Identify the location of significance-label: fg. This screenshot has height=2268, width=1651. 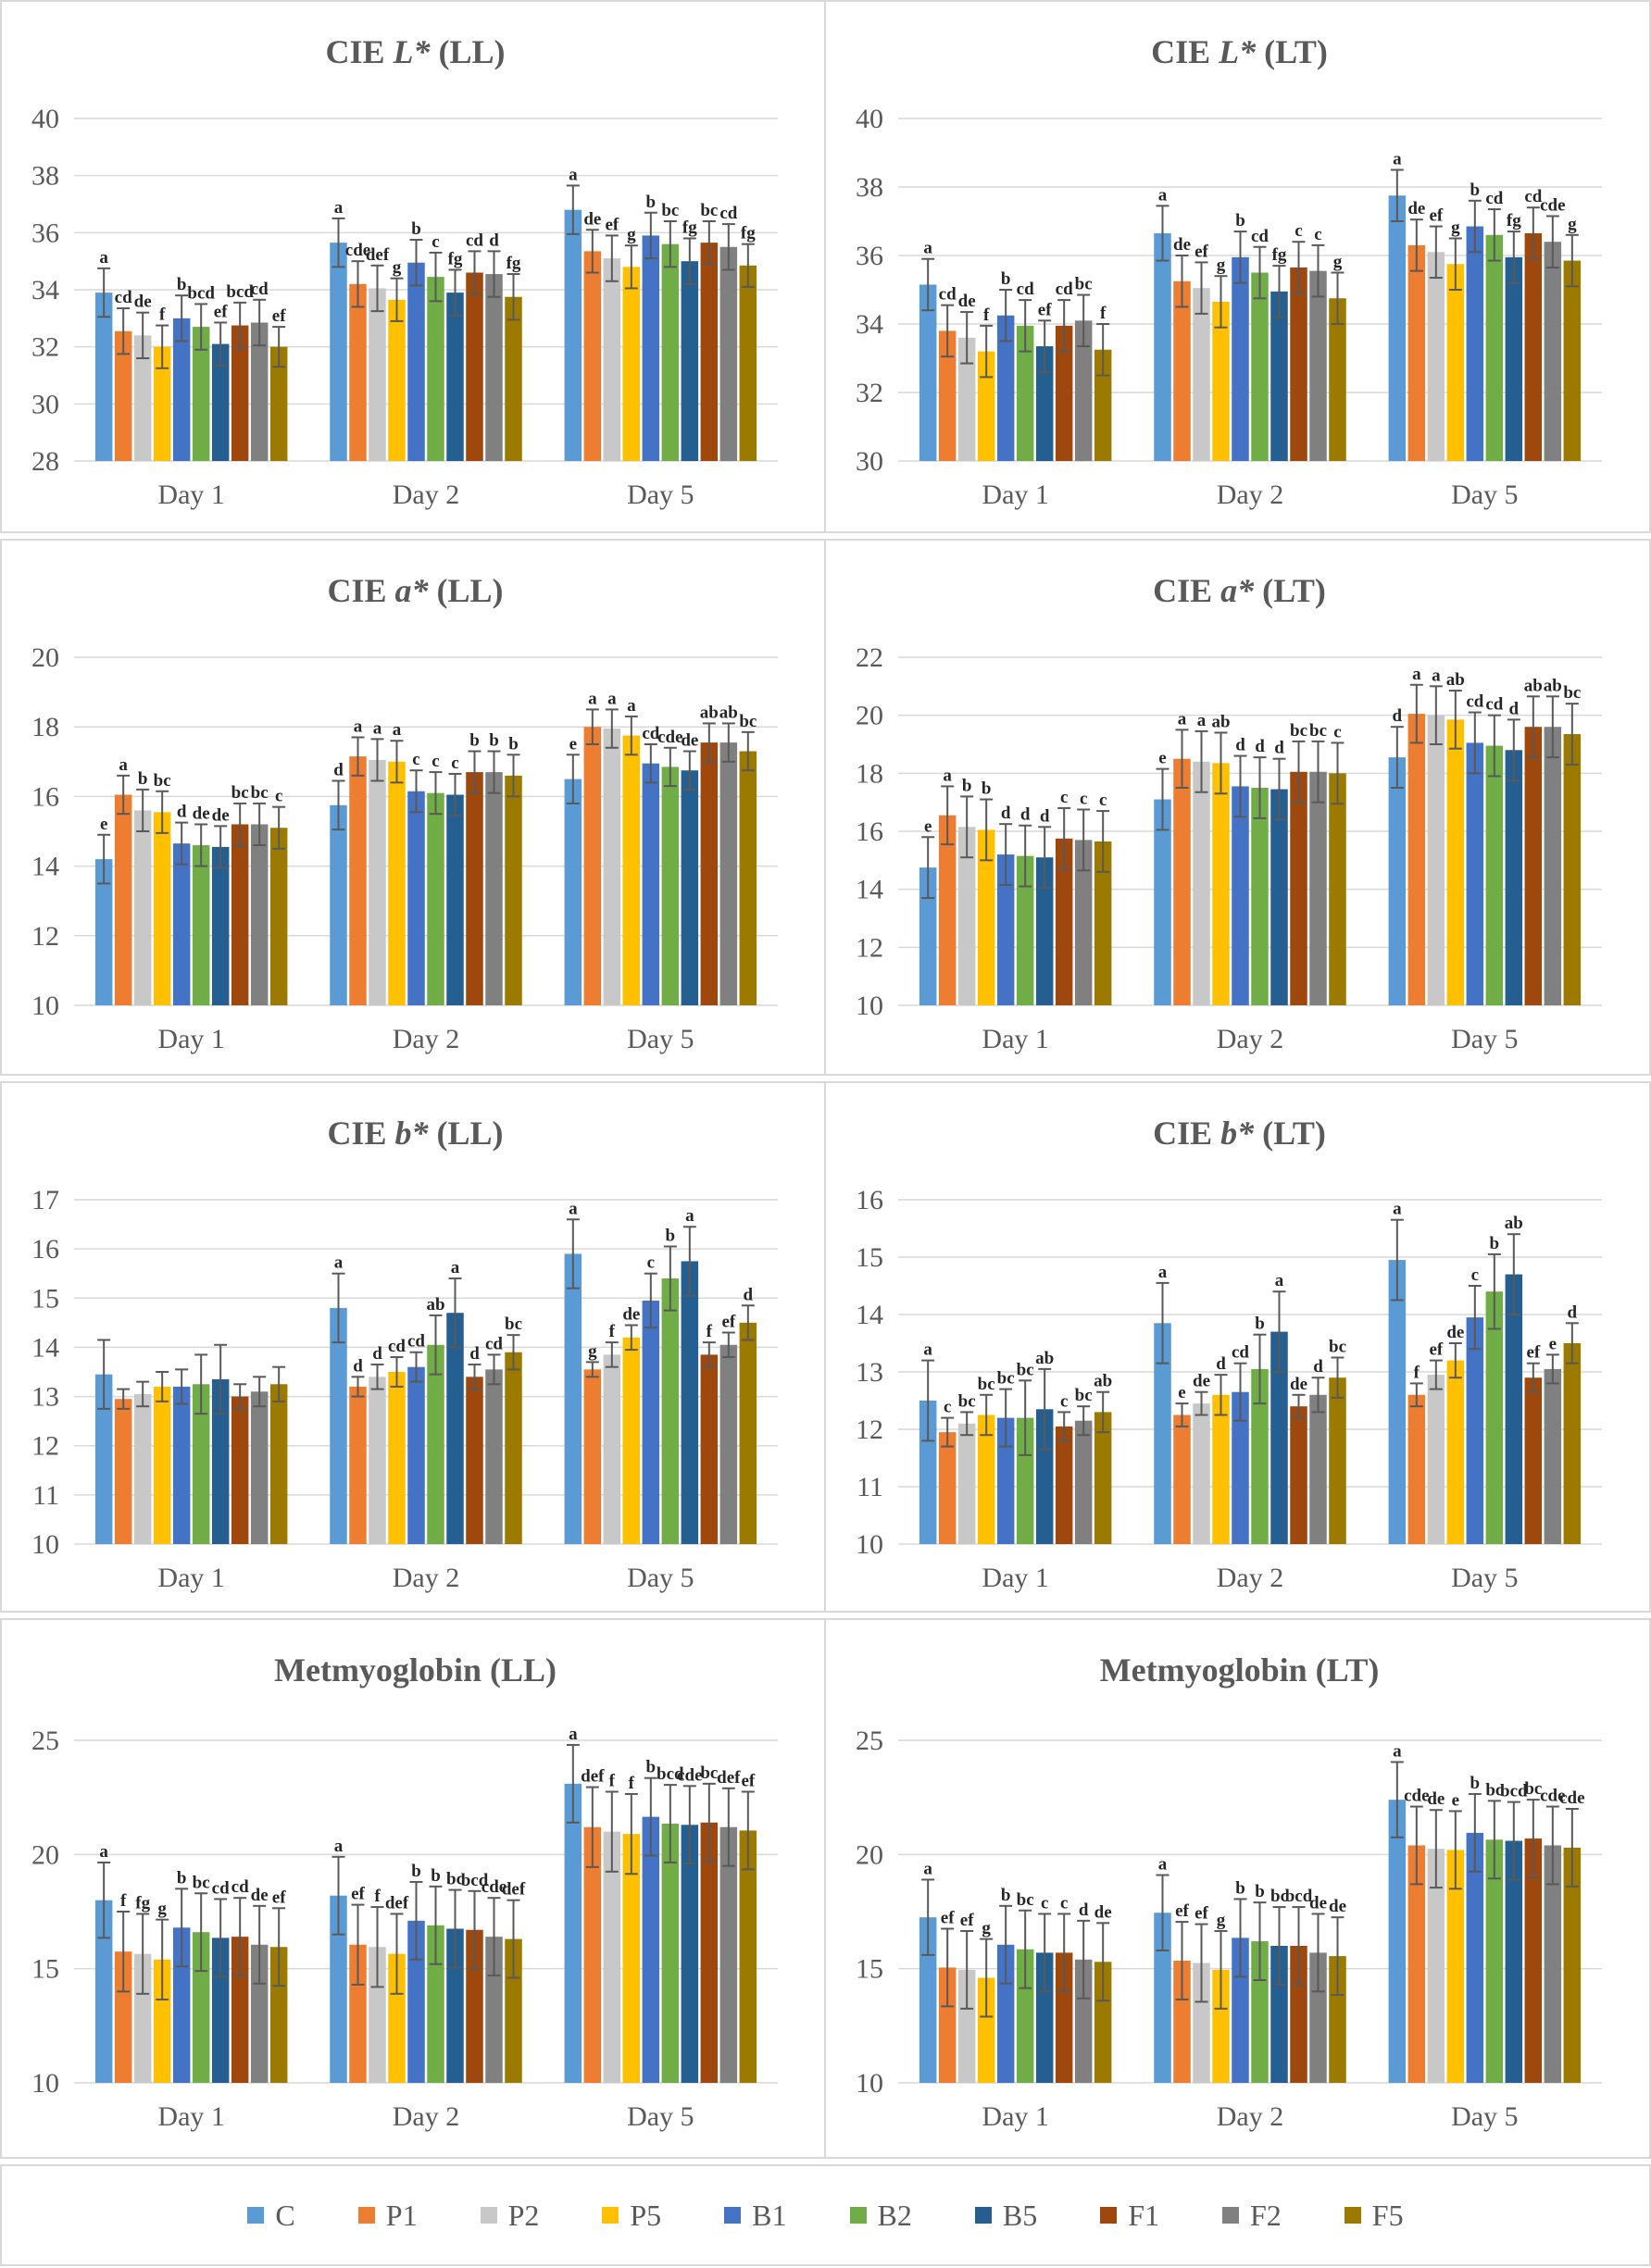
(749, 233).